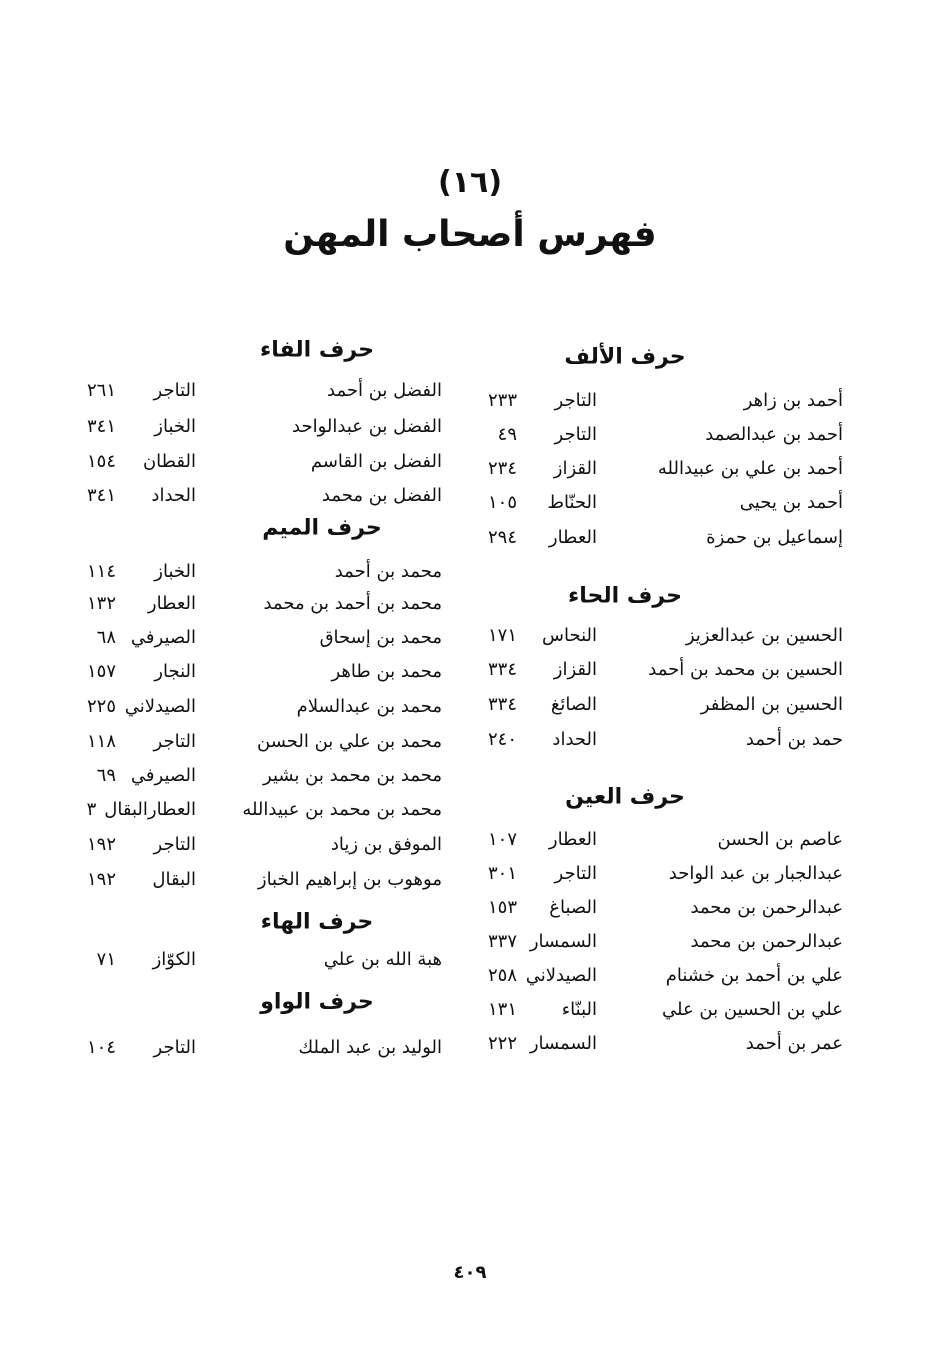 The height and width of the screenshot is (1368, 940). I want to click on entry-name: أحمد بن عبدالصمد, so click(774, 434).